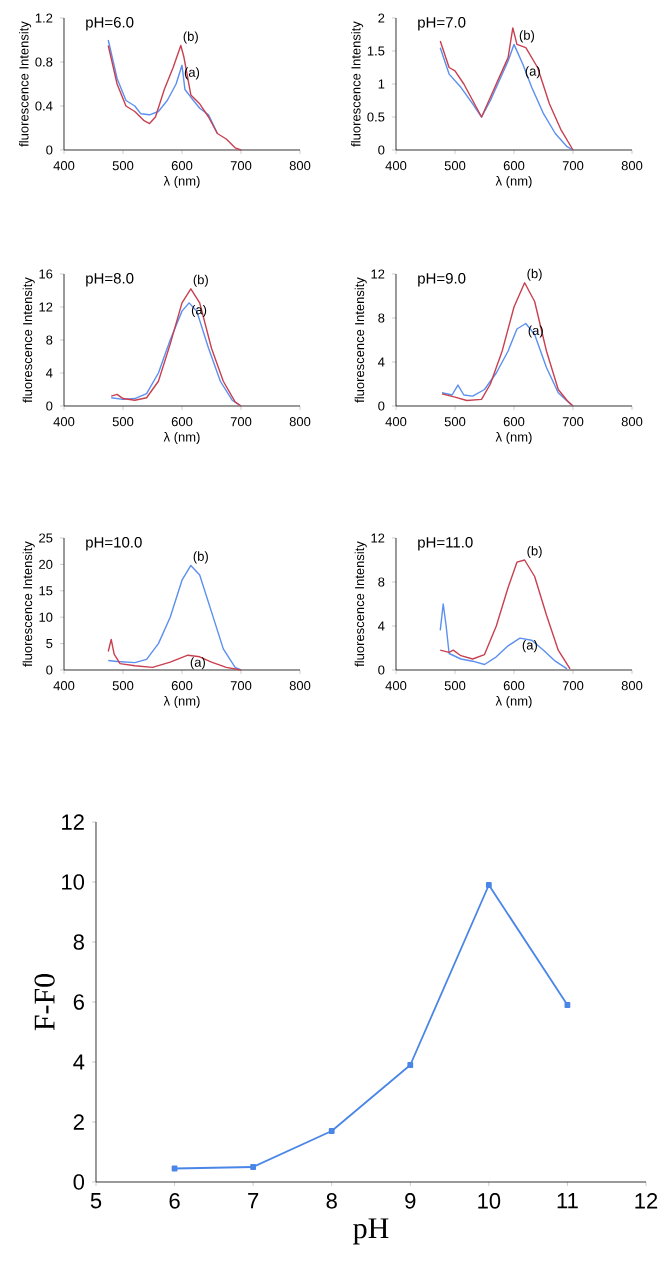  I want to click on y-tick-label: 2, so click(78, 1122).